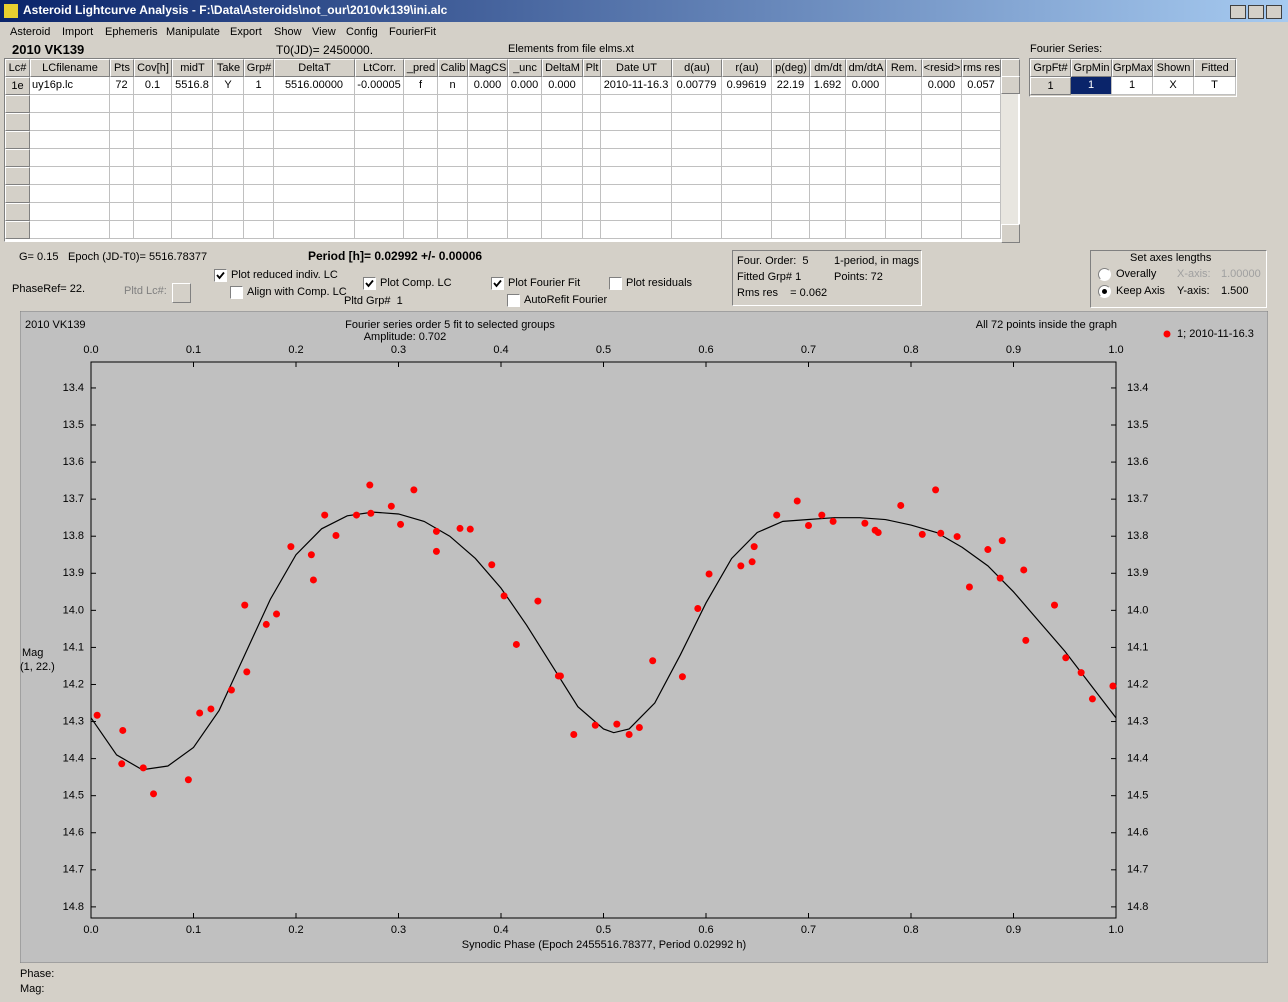  What do you see at coordinates (1137, 610) in the screenshot?
I see `y-tick-label: 14.0` at bounding box center [1137, 610].